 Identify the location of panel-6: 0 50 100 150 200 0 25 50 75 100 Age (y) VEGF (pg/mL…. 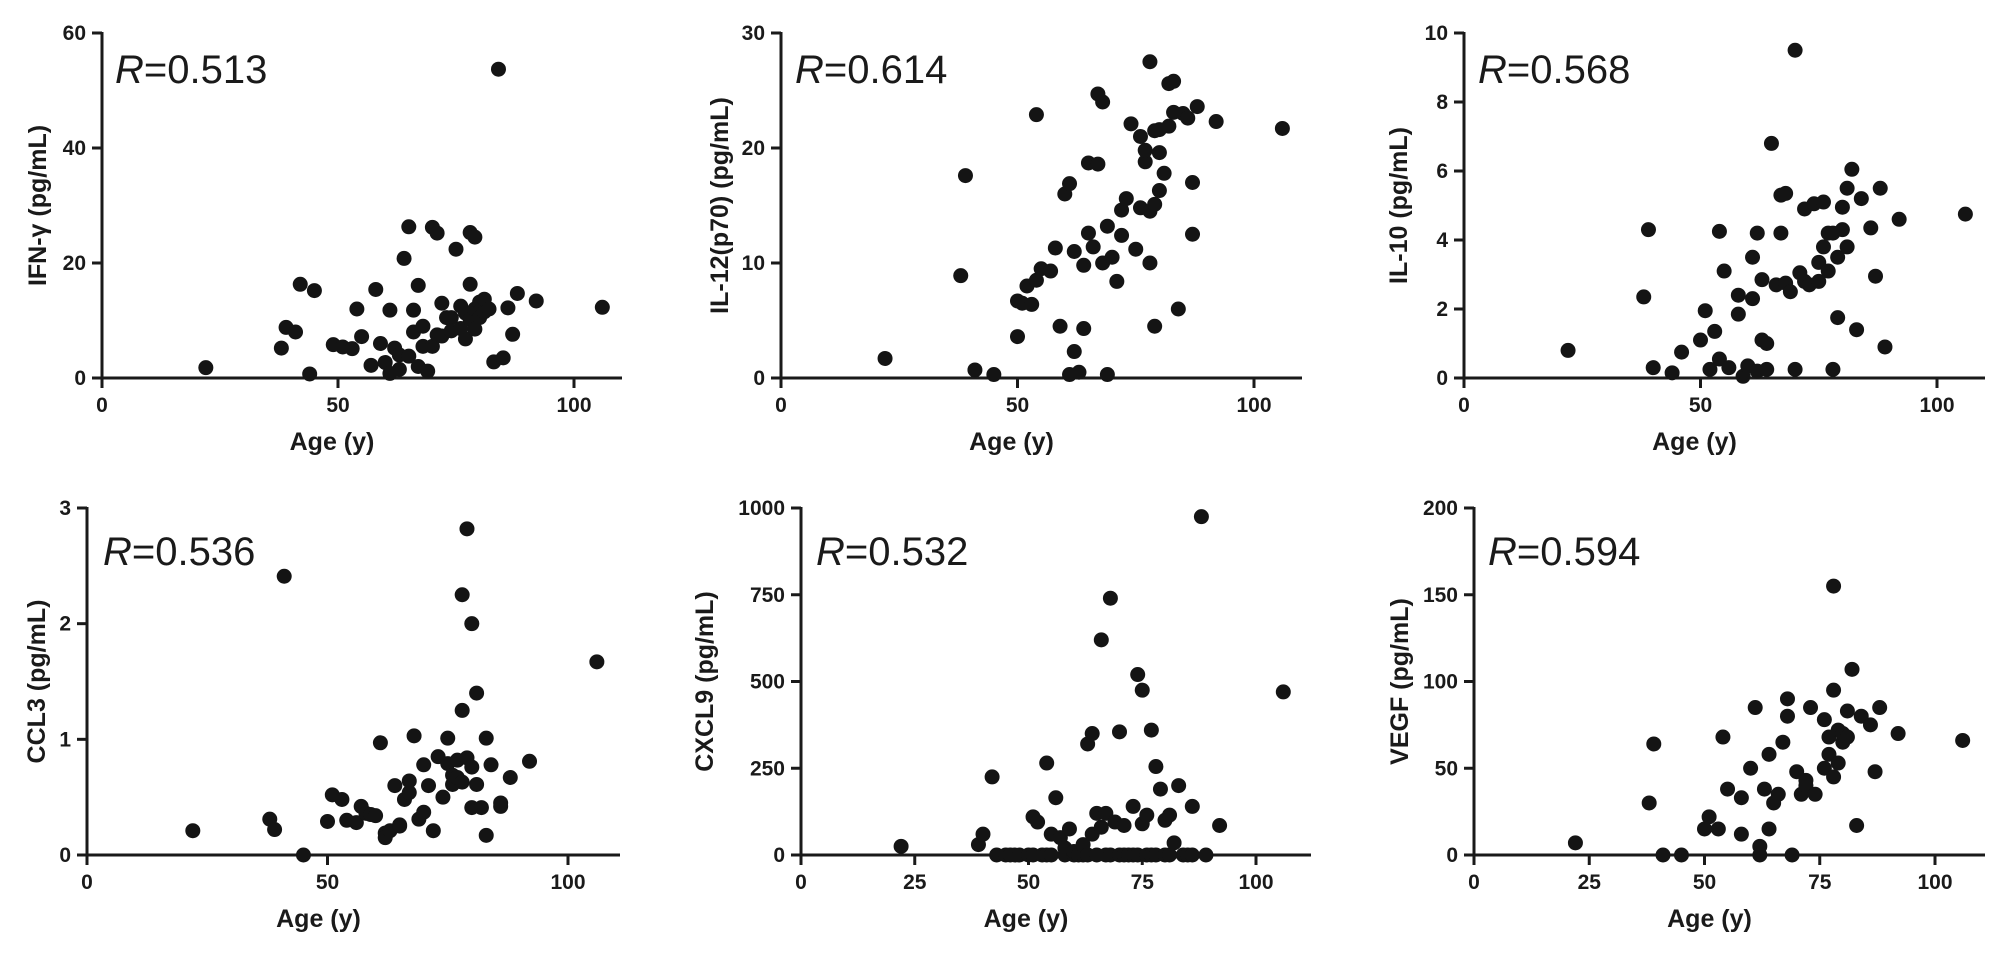
(1685, 715).